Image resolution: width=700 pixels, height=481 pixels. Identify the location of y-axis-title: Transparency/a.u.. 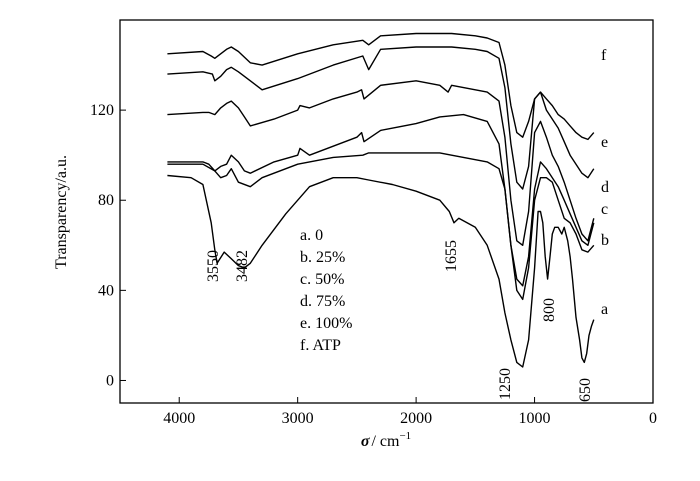
(61, 212).